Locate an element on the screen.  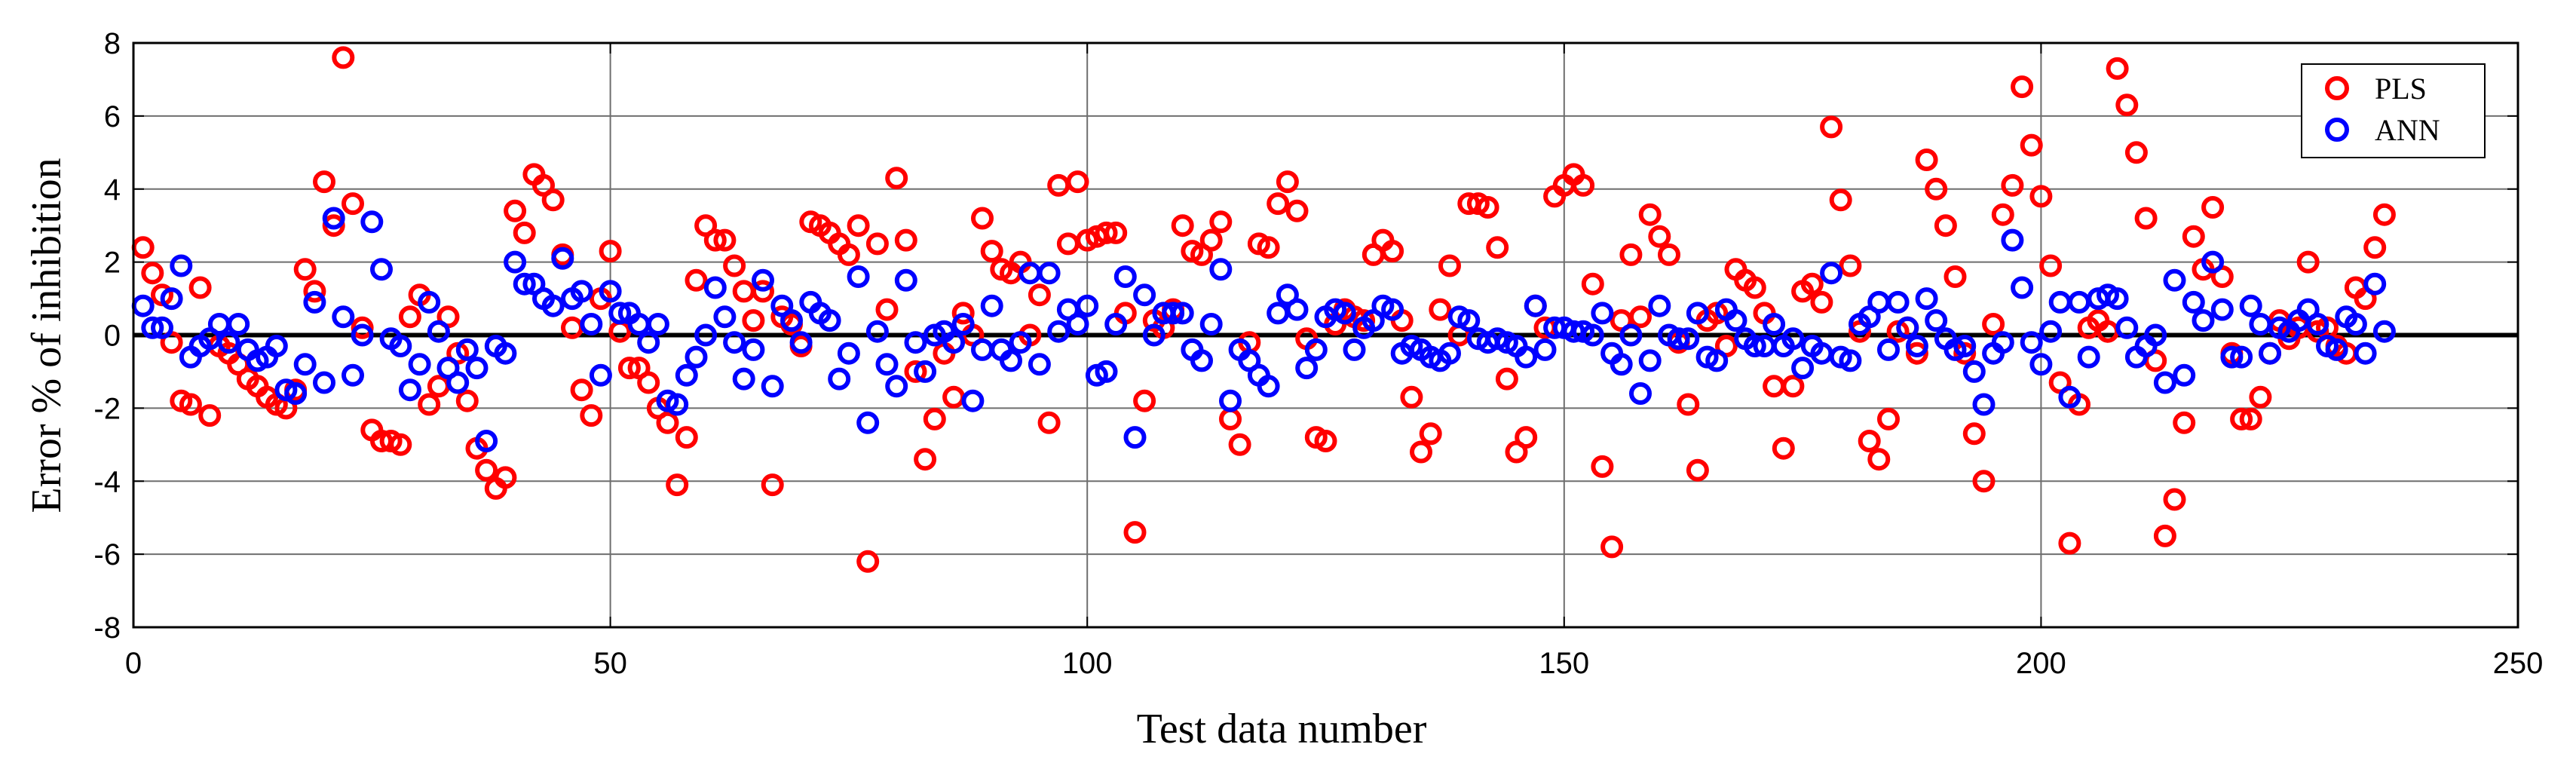
x-tick-label: 50 is located at coordinates (610, 663).